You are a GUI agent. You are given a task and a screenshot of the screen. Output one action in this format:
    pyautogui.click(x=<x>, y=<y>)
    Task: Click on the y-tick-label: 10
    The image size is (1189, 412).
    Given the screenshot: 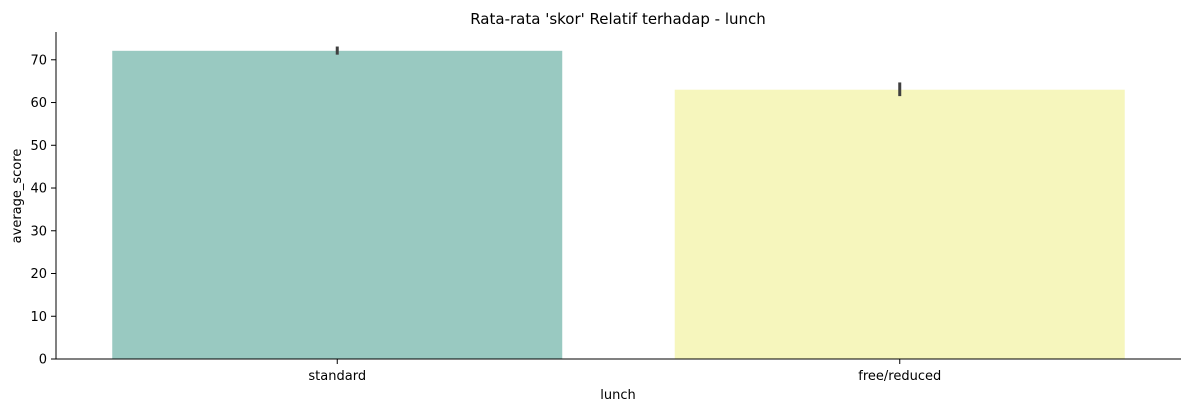 What is the action you would take?
    pyautogui.click(x=38, y=317)
    